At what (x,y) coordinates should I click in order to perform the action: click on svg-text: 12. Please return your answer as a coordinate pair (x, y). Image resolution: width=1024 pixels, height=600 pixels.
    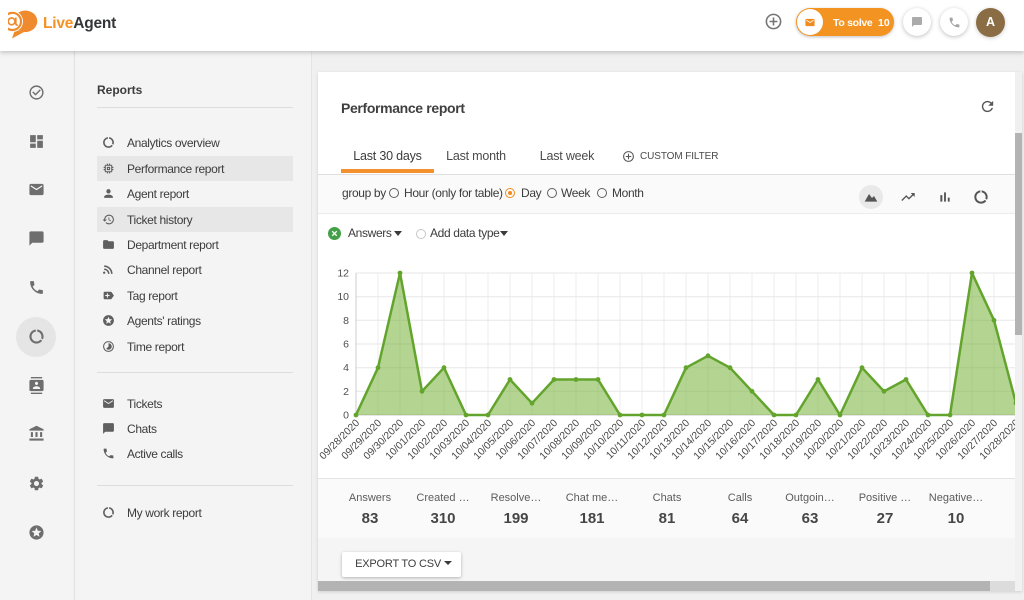
    Looking at the image, I should click on (343, 274).